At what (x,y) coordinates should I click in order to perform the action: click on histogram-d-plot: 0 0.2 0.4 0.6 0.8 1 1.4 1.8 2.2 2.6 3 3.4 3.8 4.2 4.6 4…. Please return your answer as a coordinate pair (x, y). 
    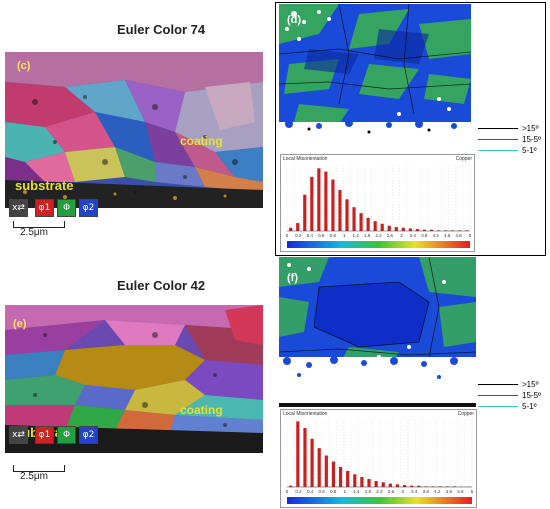
    Looking at the image, I should click on (379, 206).